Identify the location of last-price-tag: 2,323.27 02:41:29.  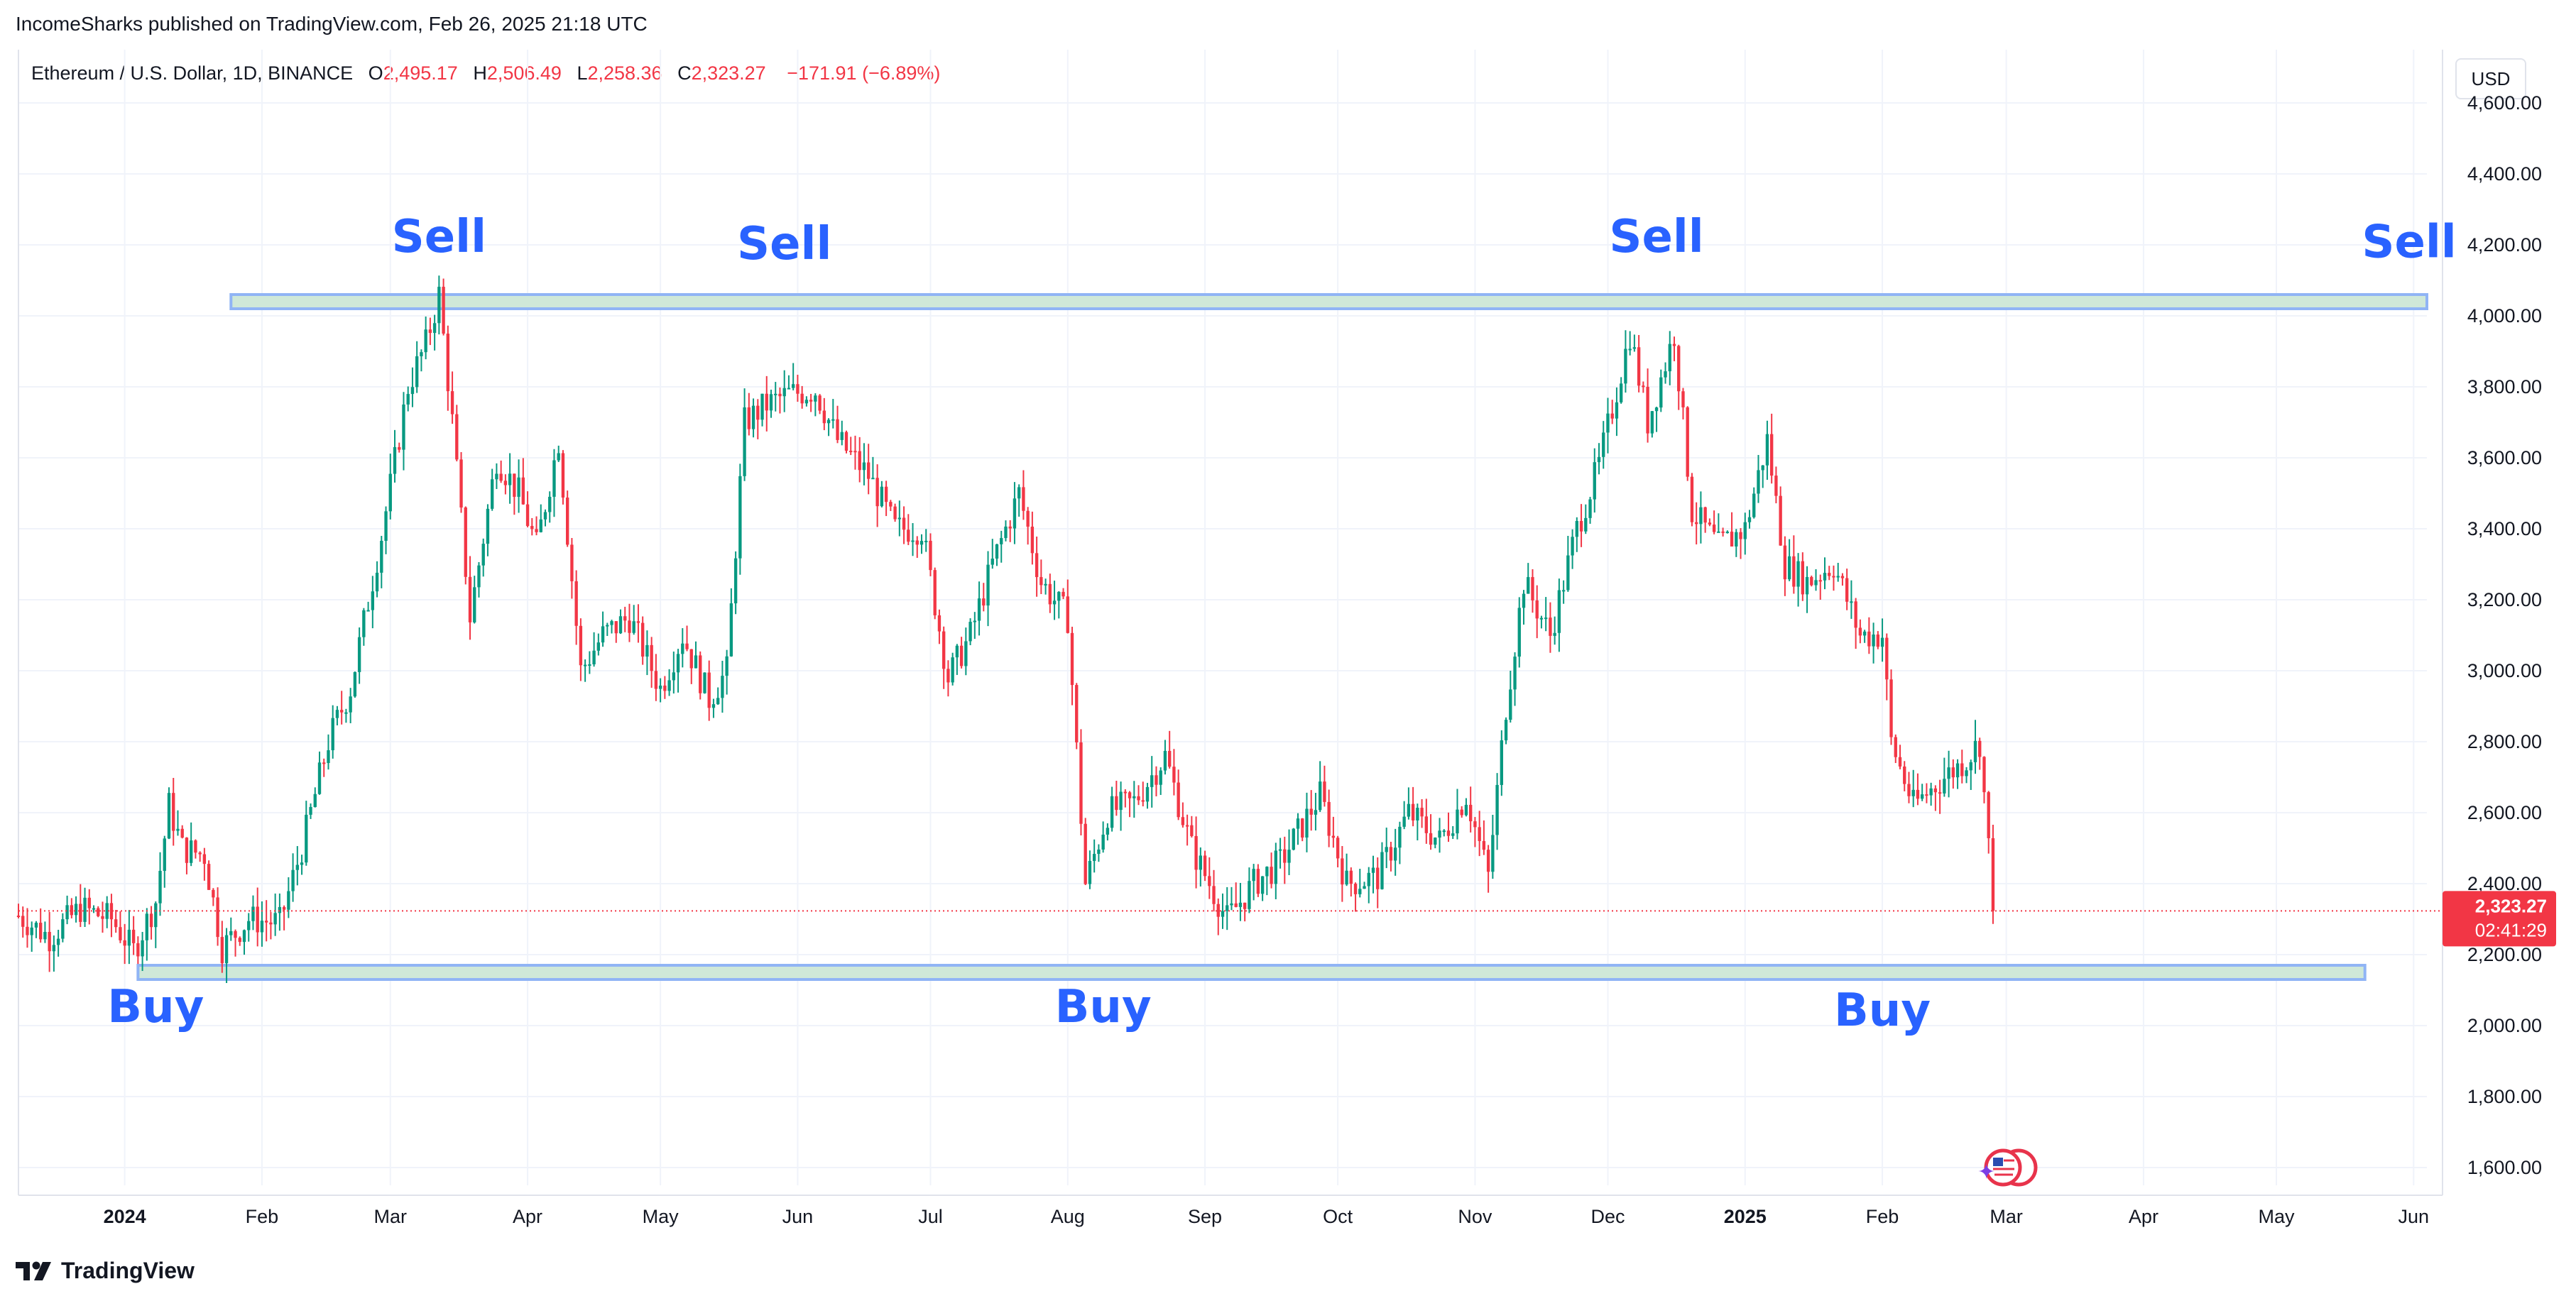
(2499, 919).